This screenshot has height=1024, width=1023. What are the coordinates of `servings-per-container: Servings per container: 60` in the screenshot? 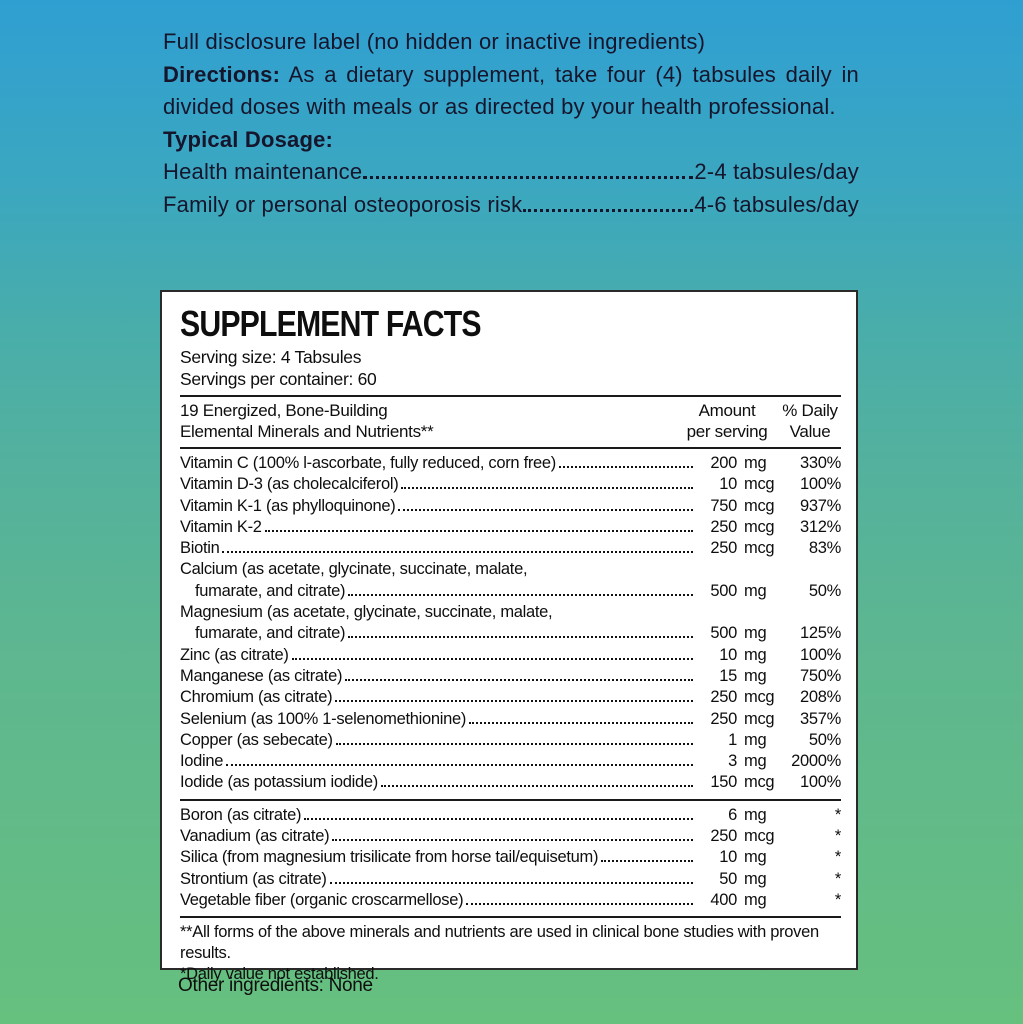 It's located at (278, 379).